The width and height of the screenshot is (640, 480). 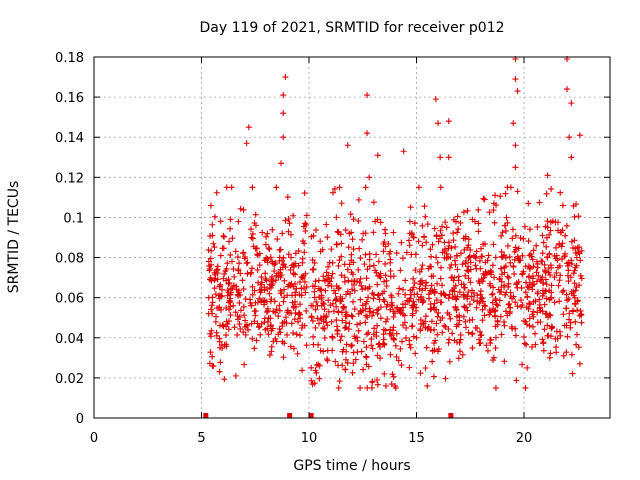 What do you see at coordinates (69, 259) in the screenshot?
I see `y-tick-label: 0.08` at bounding box center [69, 259].